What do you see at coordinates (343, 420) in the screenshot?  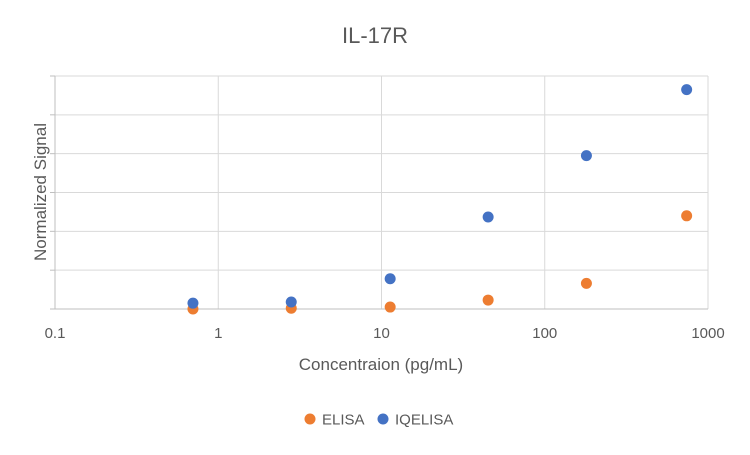 I see `legend-label: ELISA` at bounding box center [343, 420].